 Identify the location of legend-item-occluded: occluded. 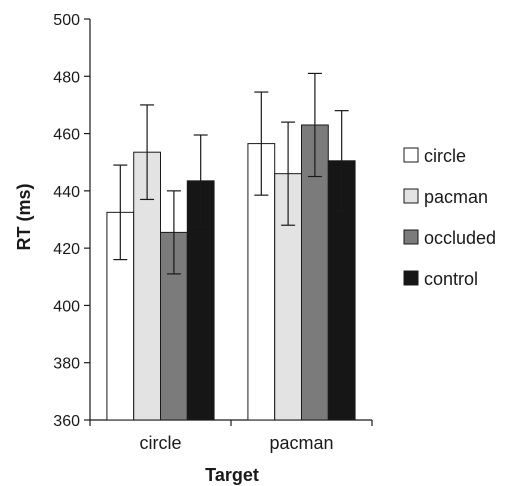
(449, 238).